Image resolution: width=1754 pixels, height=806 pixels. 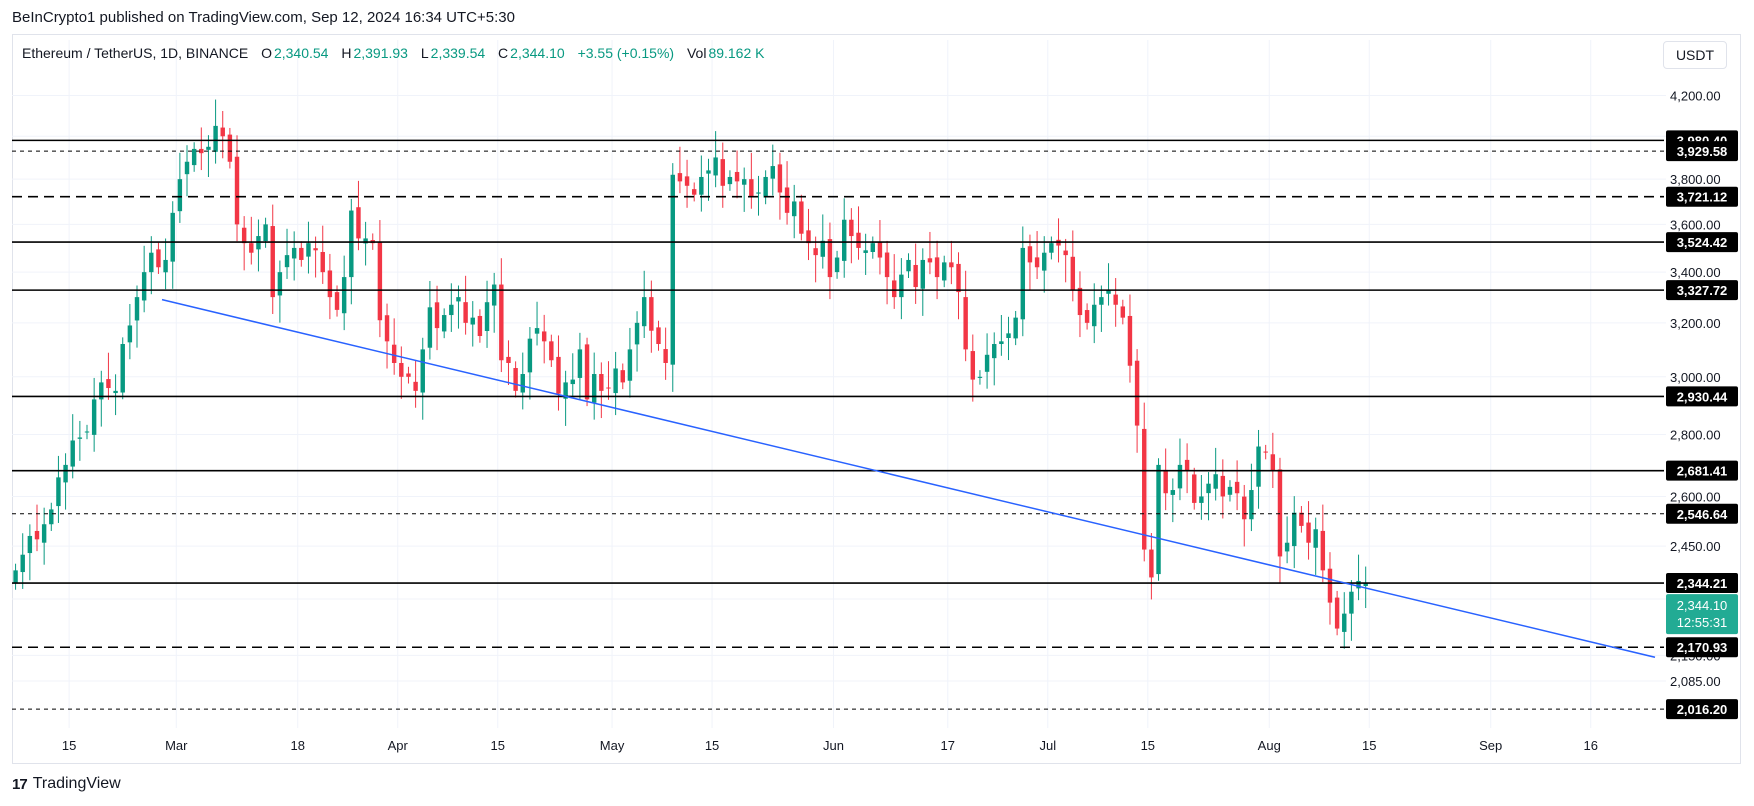 What do you see at coordinates (1695, 546) in the screenshot?
I see `y-tick-label: 2,450.00` at bounding box center [1695, 546].